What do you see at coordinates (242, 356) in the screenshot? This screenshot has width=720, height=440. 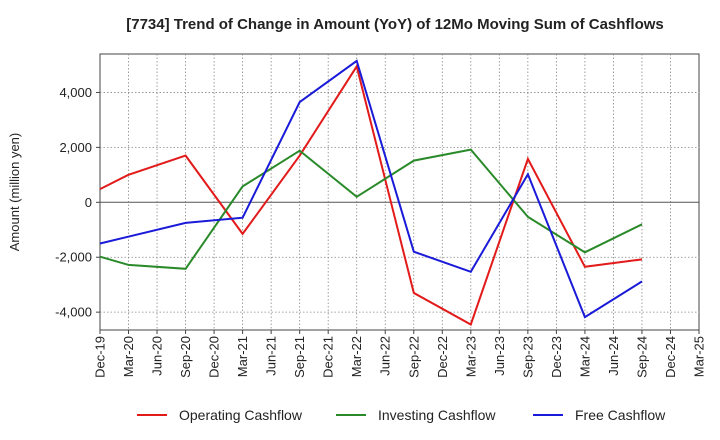 I see `x-tick-label: Mar-21` at bounding box center [242, 356].